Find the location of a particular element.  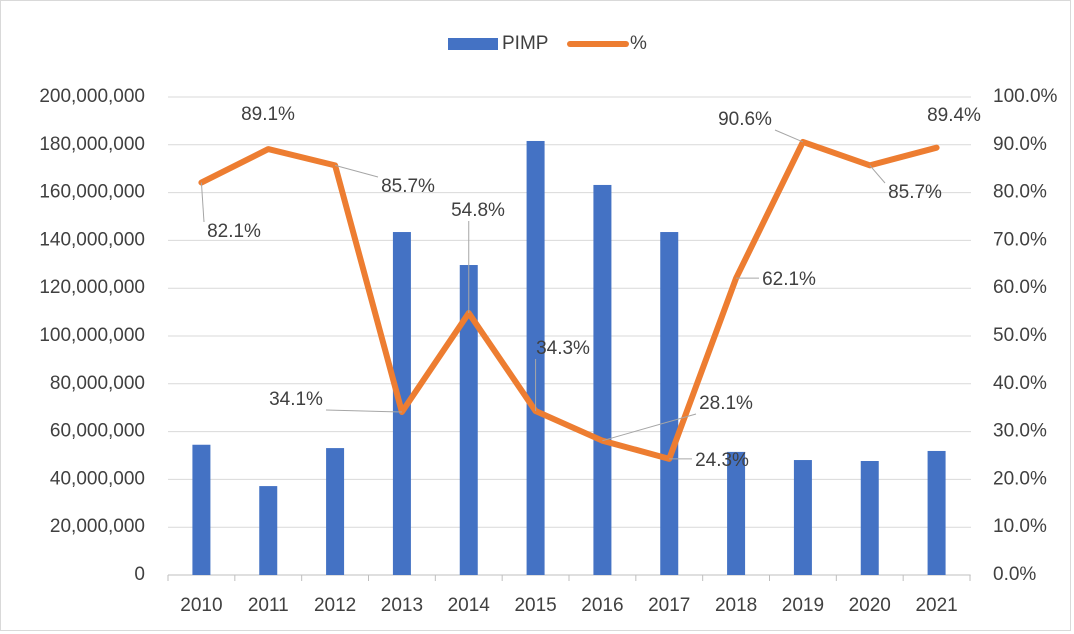

legend-swatch is located at coordinates (473, 44).